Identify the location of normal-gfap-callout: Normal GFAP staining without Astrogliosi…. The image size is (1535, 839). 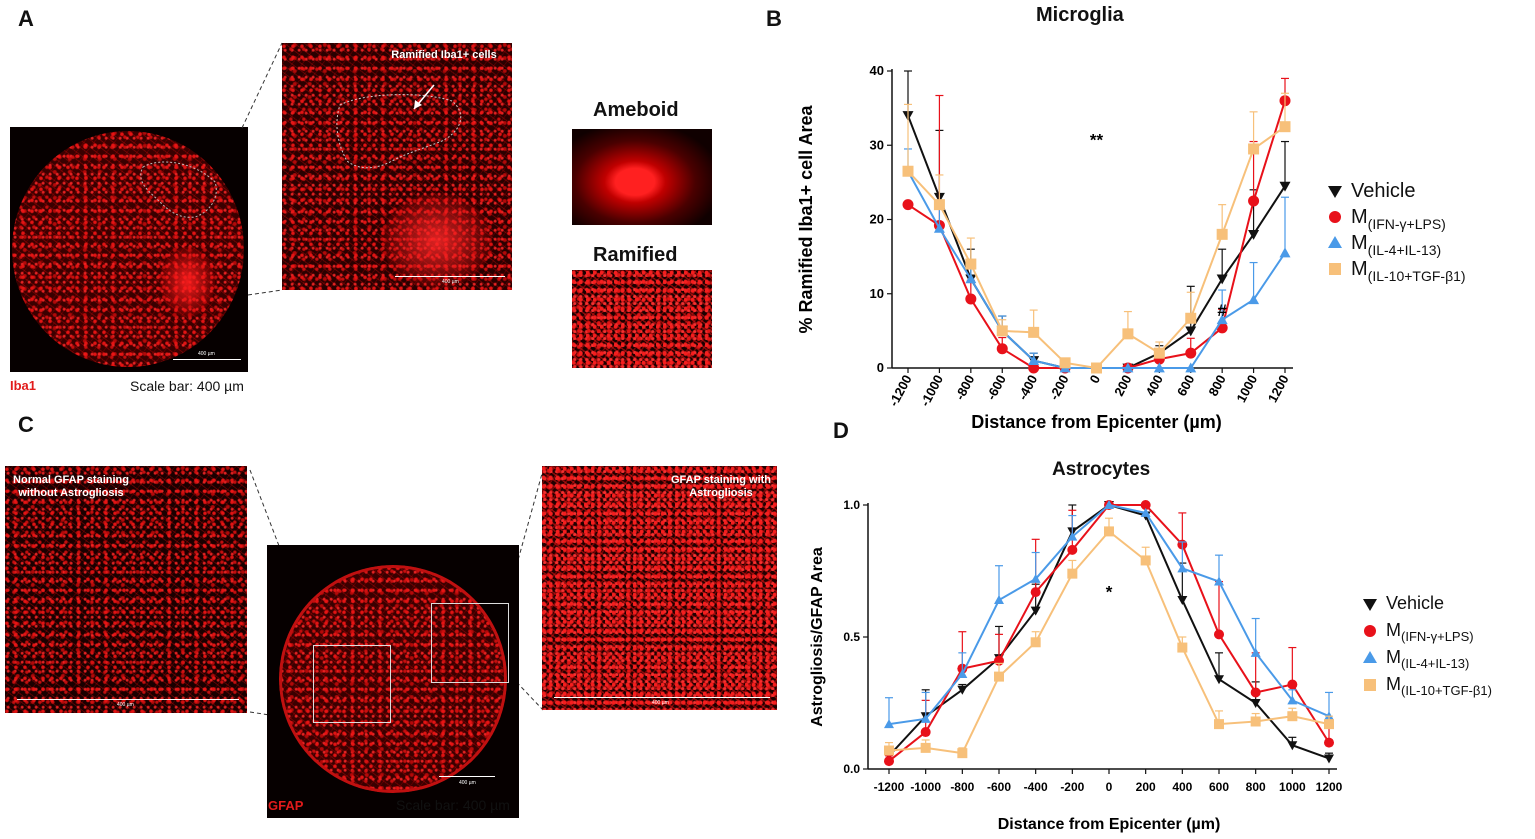
(71, 486).